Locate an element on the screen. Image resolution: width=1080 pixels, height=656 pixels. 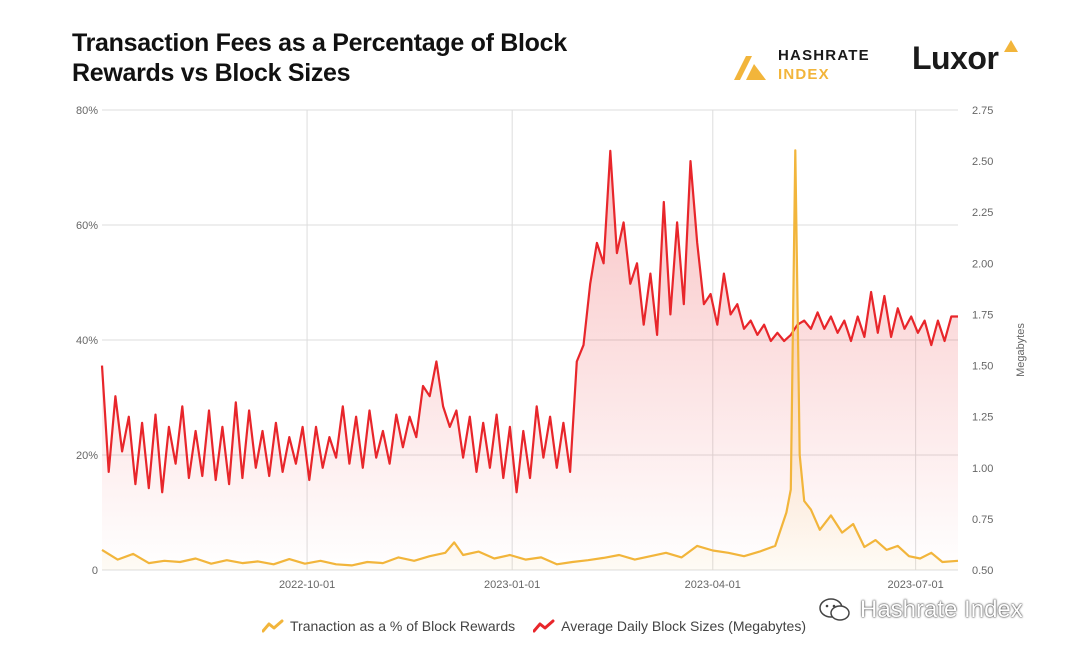
right-tick-label: 1.75 is located at coordinates (982, 315).